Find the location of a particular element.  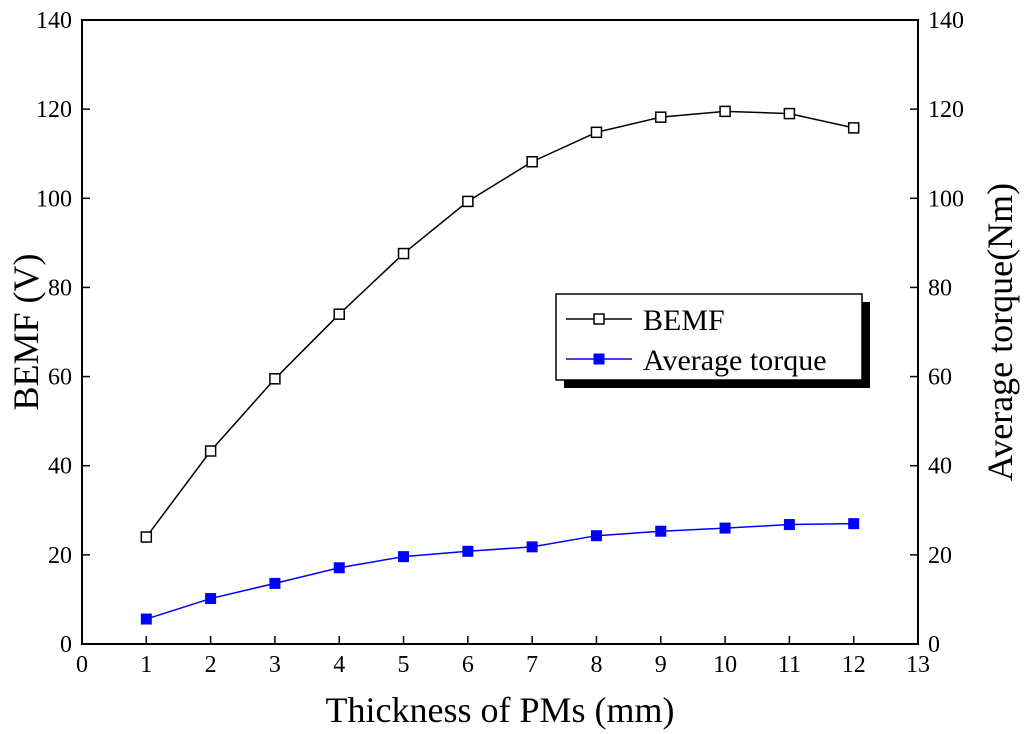

x-tick-label: 12 is located at coordinates (854, 665).